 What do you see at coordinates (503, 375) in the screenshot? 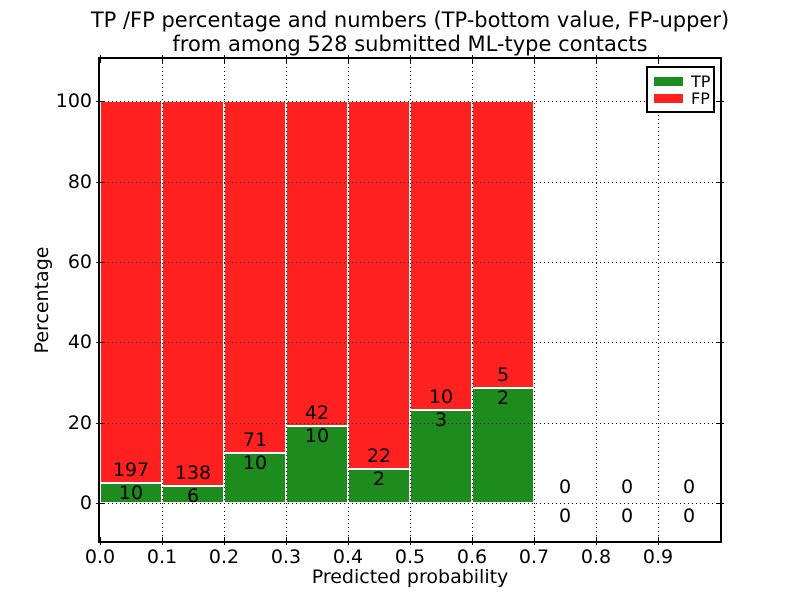
I see `fp-count-label: 5` at bounding box center [503, 375].